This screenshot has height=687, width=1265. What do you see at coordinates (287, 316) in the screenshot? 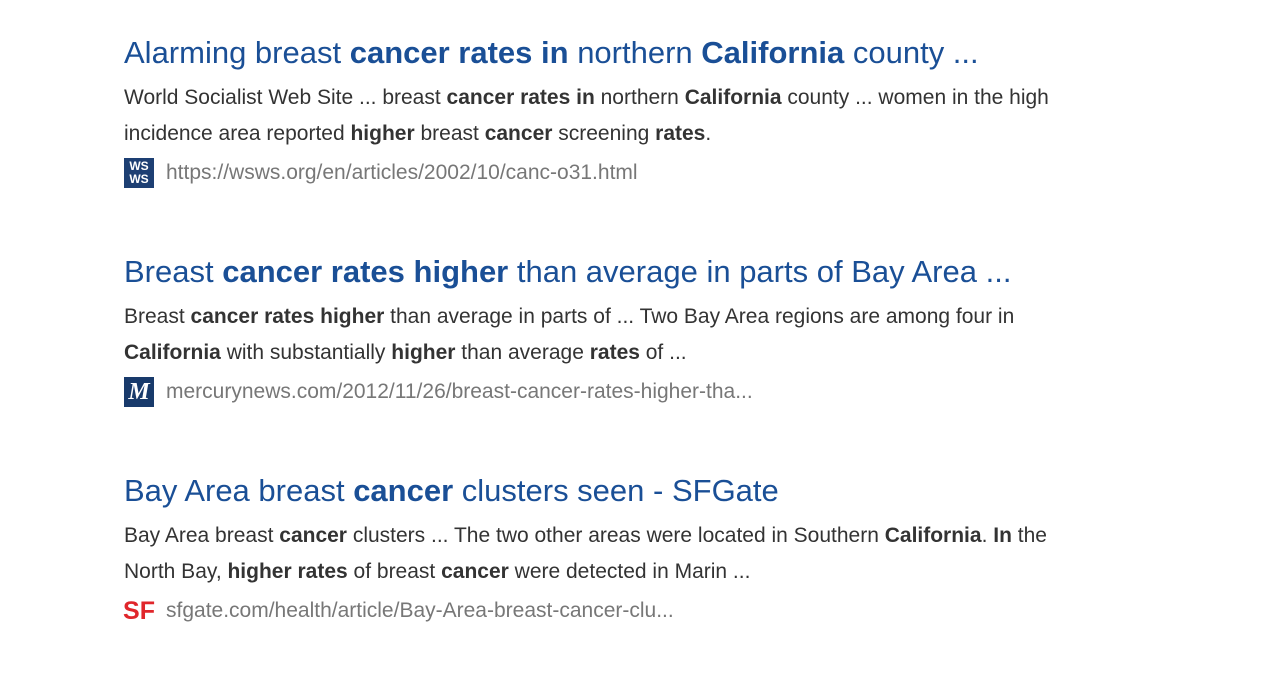
I see `snippet-segment: cancer rates higher` at bounding box center [287, 316].